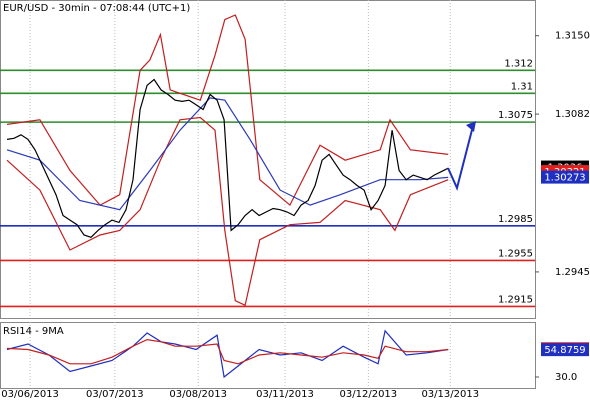 The image size is (590, 400). Describe the element at coordinates (522, 86) in the screenshot. I see `level-label: 1.31` at that location.